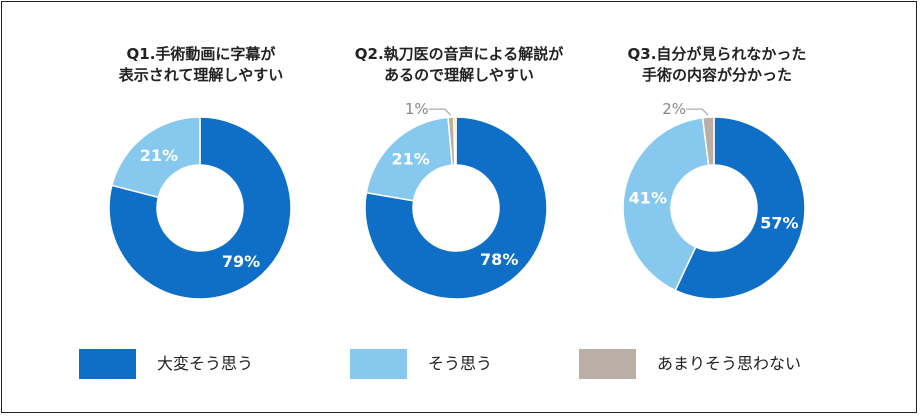 This screenshot has height=416, width=920. What do you see at coordinates (459, 54) in the screenshot?
I see `title-line: Q2.執刀医の音声による解説が` at bounding box center [459, 54].